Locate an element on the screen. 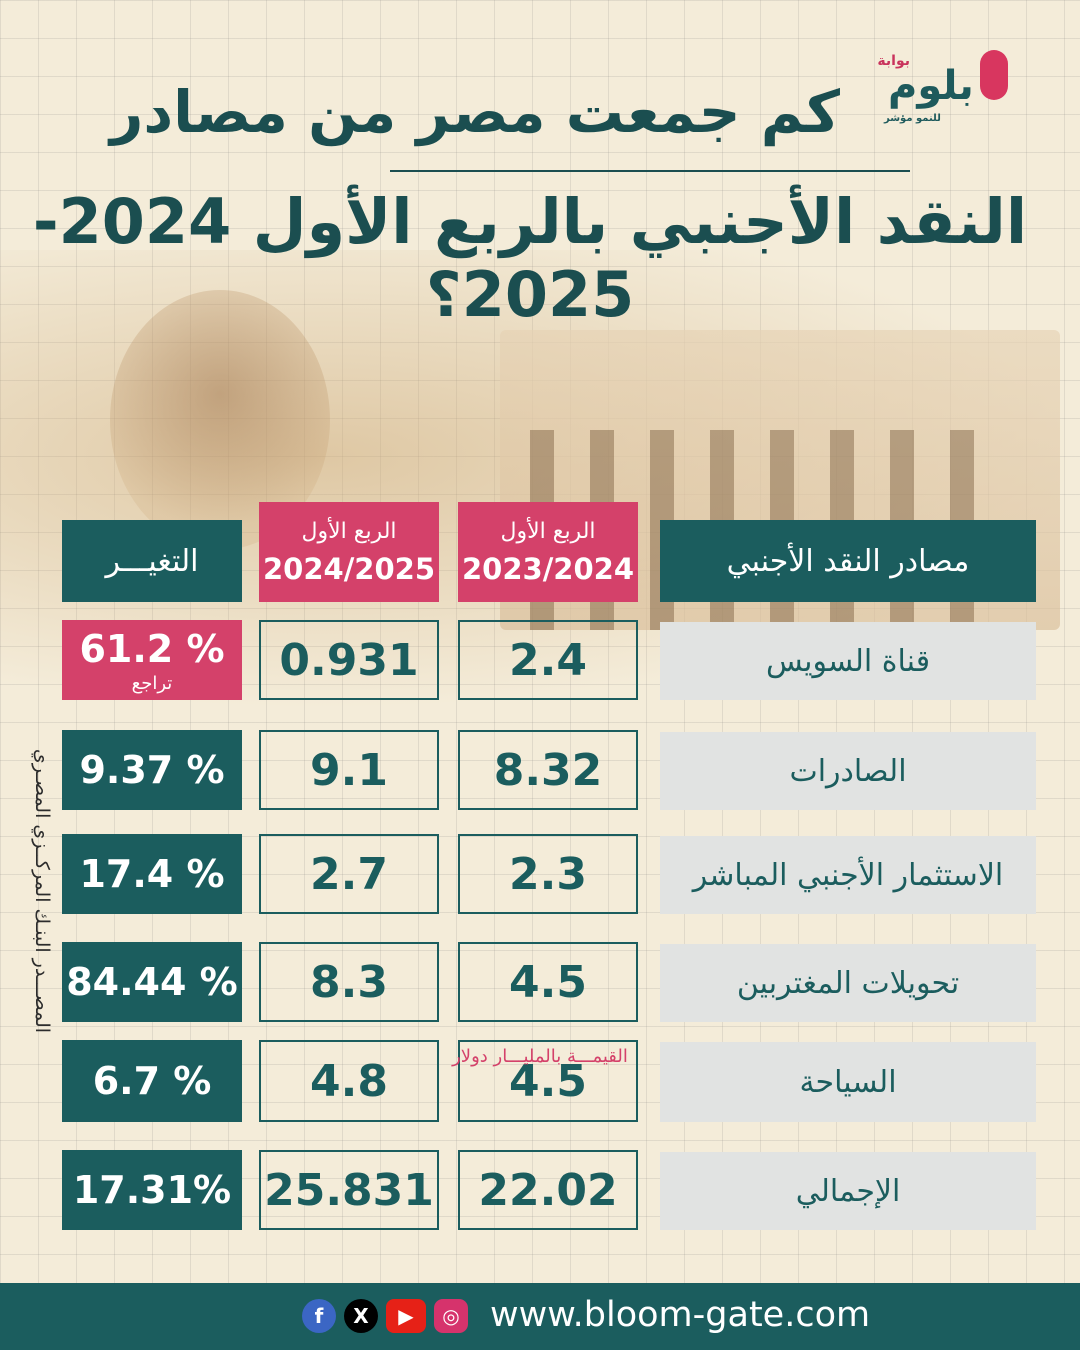 The image size is (1080, 1350). microphone-icon is located at coordinates (994, 75).